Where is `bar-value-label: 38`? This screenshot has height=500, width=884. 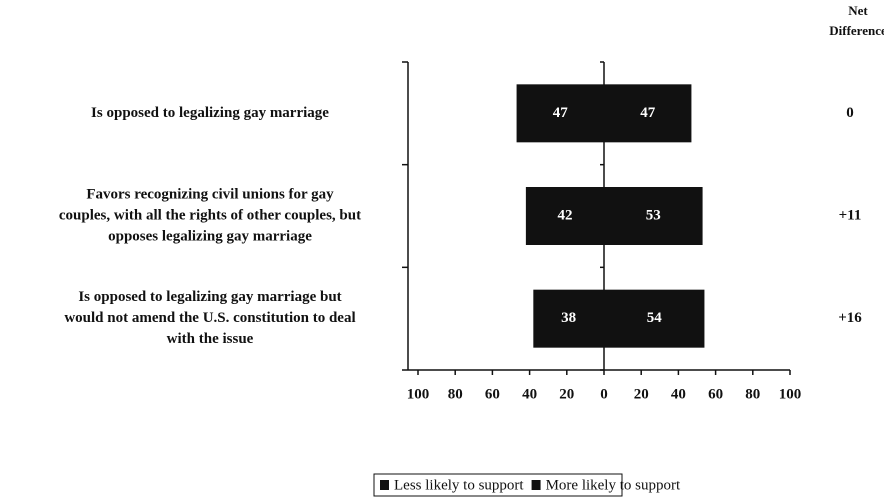
bar-value-label: 38 is located at coordinates (568, 318).